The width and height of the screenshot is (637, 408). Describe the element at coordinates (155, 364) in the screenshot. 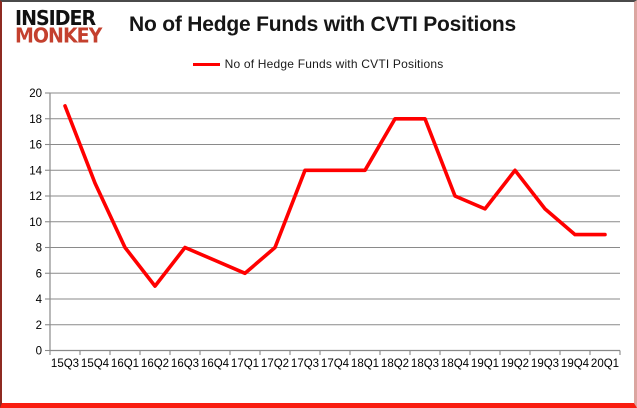

I see `x-axis-tick-label: 16Q2` at that location.